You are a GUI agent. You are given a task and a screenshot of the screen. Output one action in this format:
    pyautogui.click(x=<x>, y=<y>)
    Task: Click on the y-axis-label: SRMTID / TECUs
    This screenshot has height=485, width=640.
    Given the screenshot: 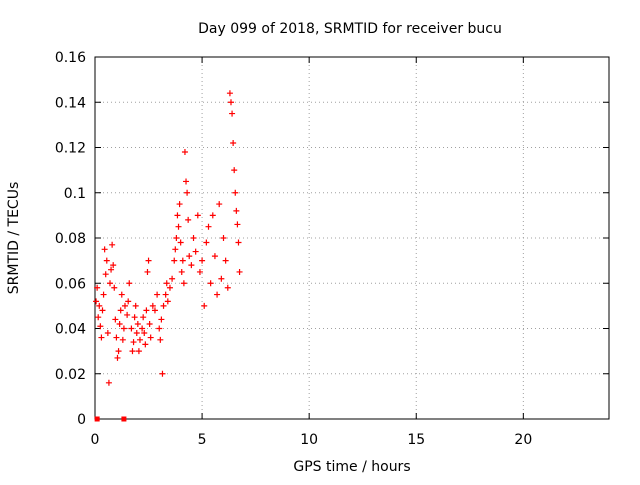 What is the action you would take?
    pyautogui.click(x=14, y=238)
    